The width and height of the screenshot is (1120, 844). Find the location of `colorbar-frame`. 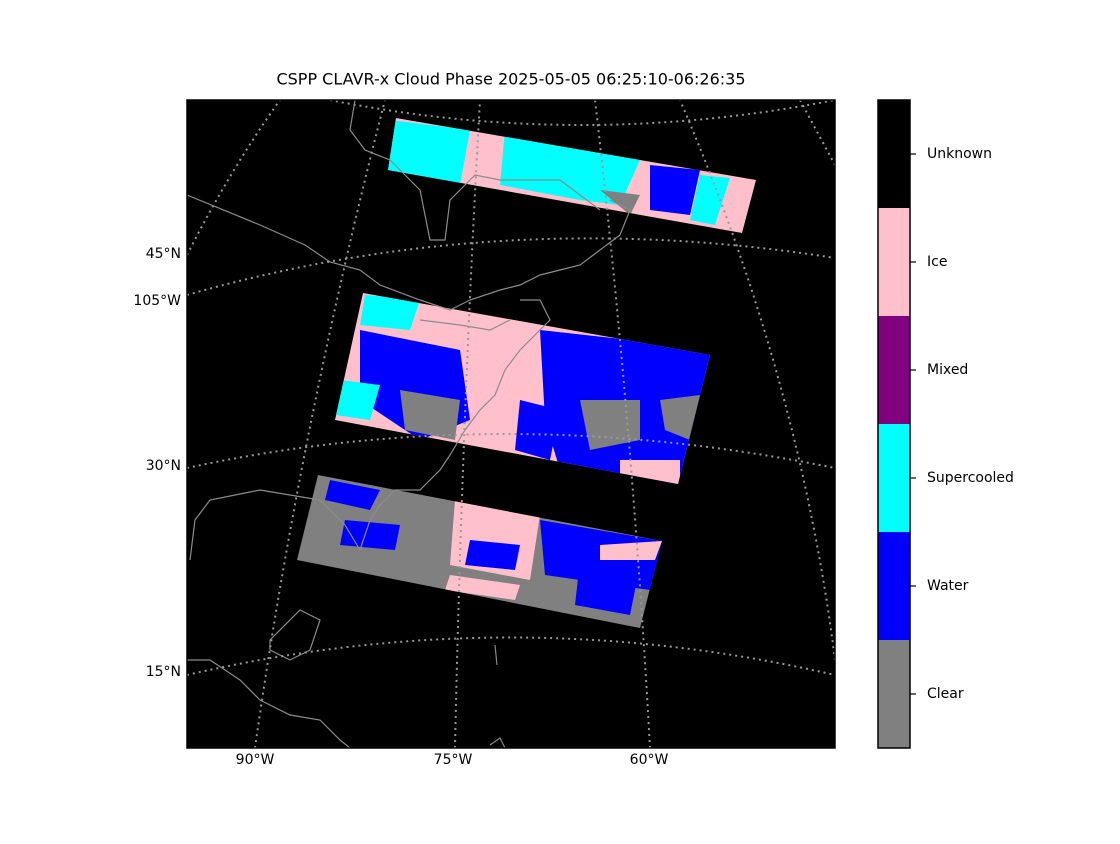

colorbar-frame is located at coordinates (894, 424).